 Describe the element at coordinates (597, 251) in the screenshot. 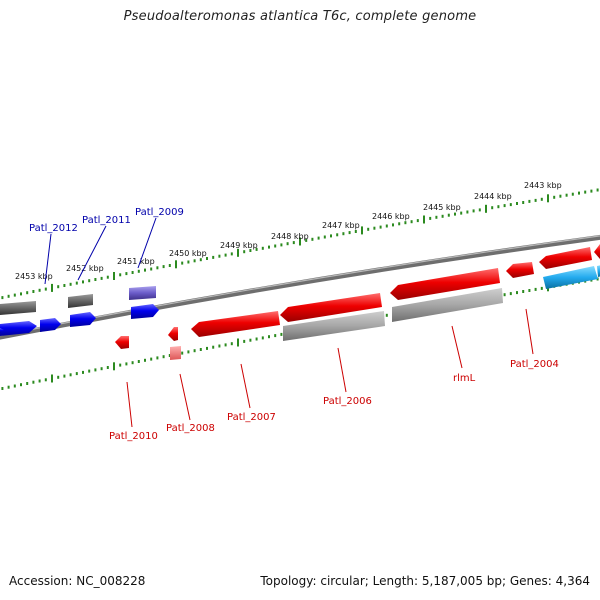

I see `gene-arrow-red-edge` at that location.